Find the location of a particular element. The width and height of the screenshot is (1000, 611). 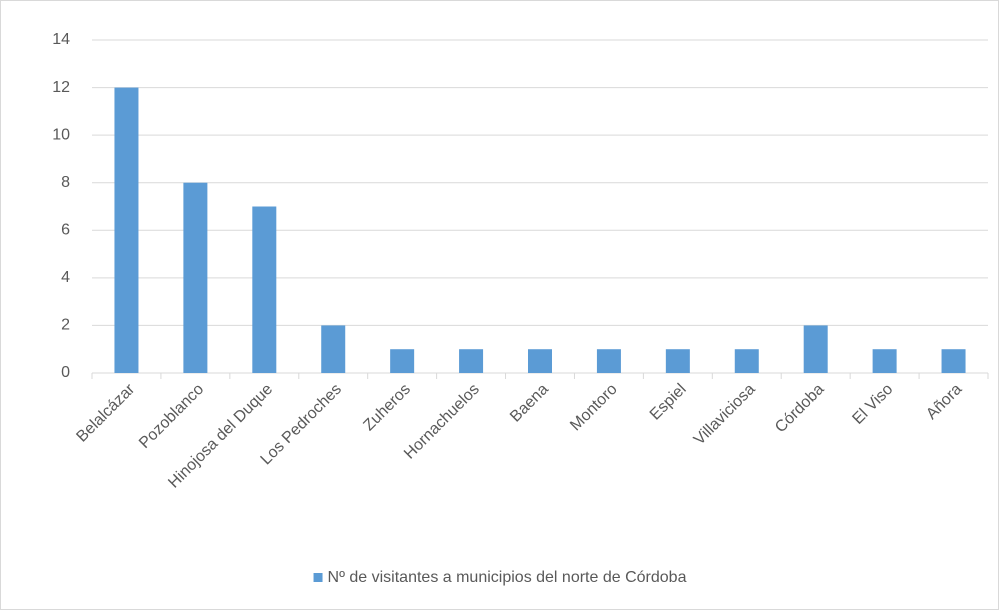

y-tick-label: 12 is located at coordinates (61, 87).